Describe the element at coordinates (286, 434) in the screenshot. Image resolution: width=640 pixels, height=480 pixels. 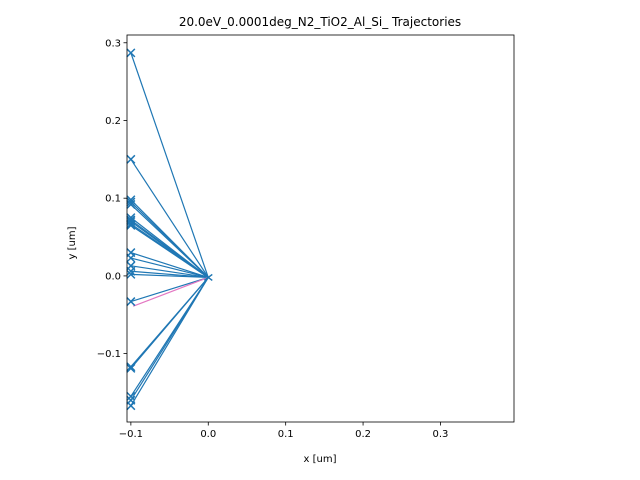
I see `x-tick-label-2: 0.1` at that location.